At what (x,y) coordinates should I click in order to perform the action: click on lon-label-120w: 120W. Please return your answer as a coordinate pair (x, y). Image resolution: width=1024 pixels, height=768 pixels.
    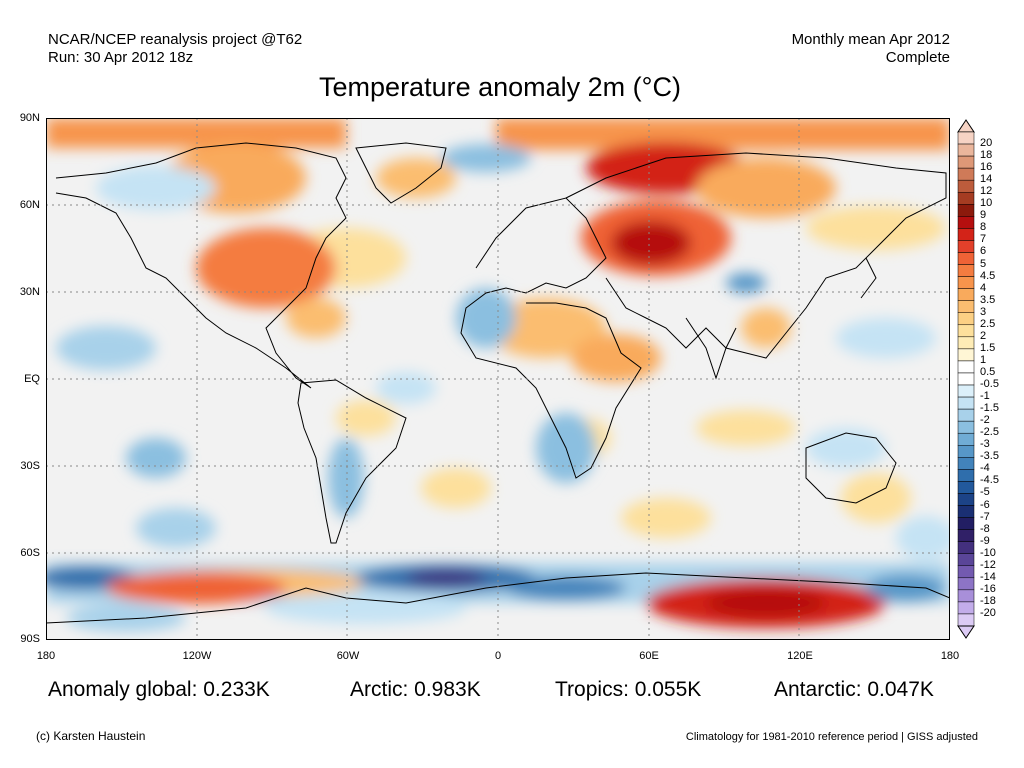
    Looking at the image, I should click on (197, 656).